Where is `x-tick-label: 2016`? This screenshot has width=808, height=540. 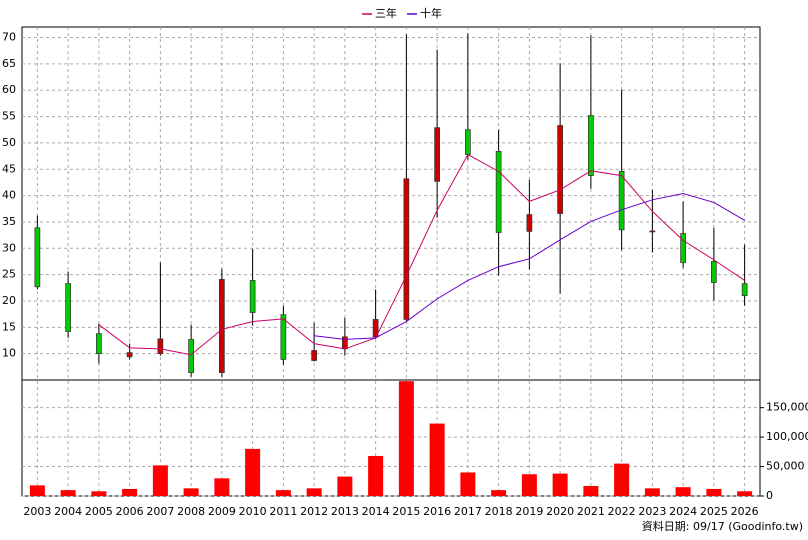 x-tick-label: 2016 is located at coordinates (437, 511).